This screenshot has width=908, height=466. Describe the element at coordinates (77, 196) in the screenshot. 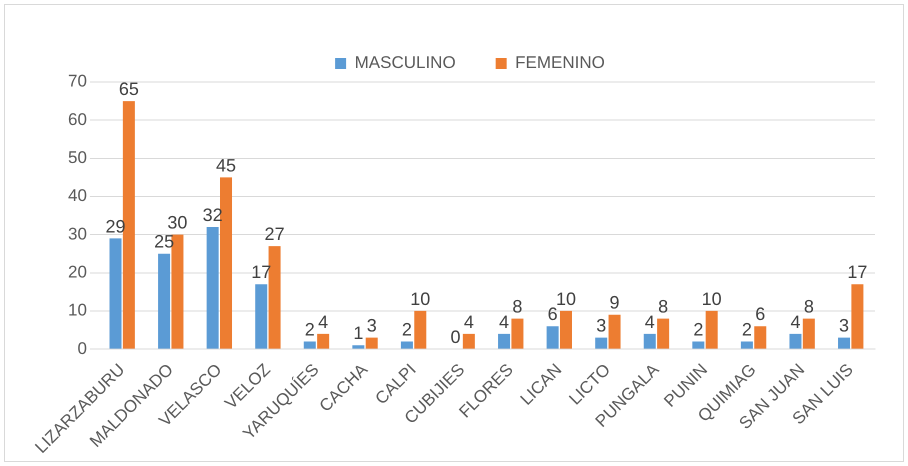

I see `y-tick-label: 40` at that location.